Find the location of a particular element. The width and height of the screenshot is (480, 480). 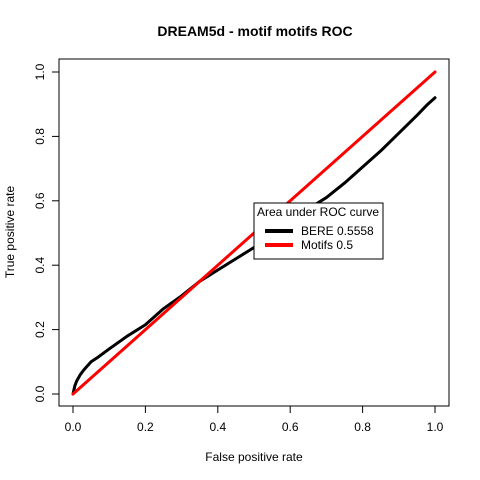

x-tick-label: 0.8 is located at coordinates (362, 427).